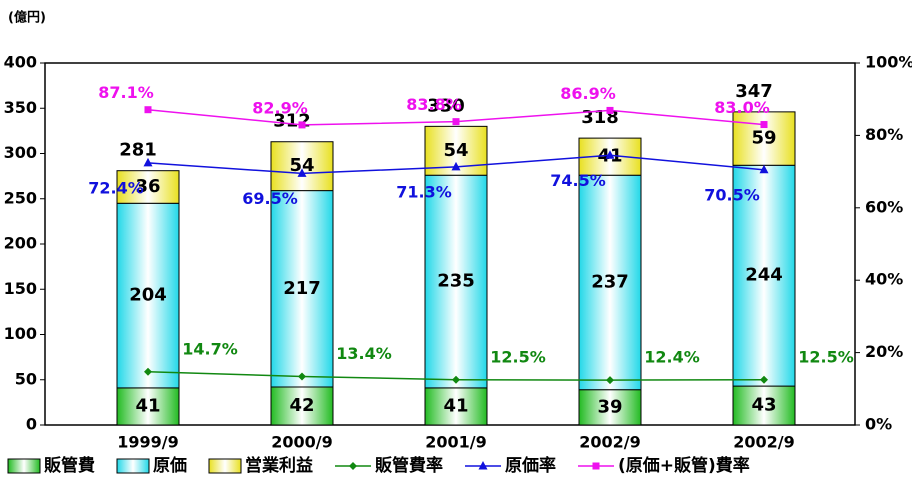 The height and width of the screenshot is (488, 912). I want to click on line-value-label: 86.9%, so click(588, 93).